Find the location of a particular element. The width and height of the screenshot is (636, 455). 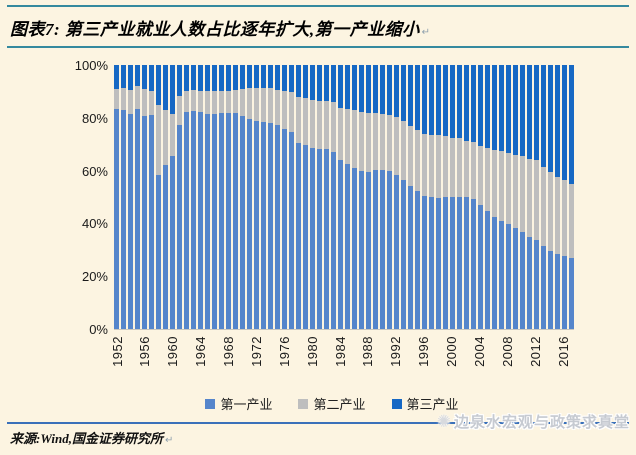

segment-第二产业-2009 is located at coordinates (515, 192).